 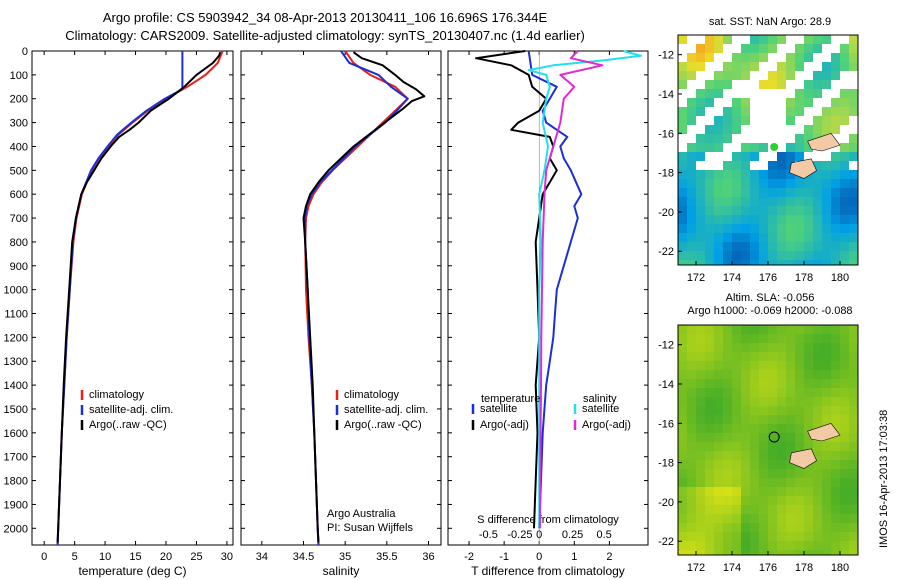 I want to click on x-tick-label: -1, so click(x=504, y=557).